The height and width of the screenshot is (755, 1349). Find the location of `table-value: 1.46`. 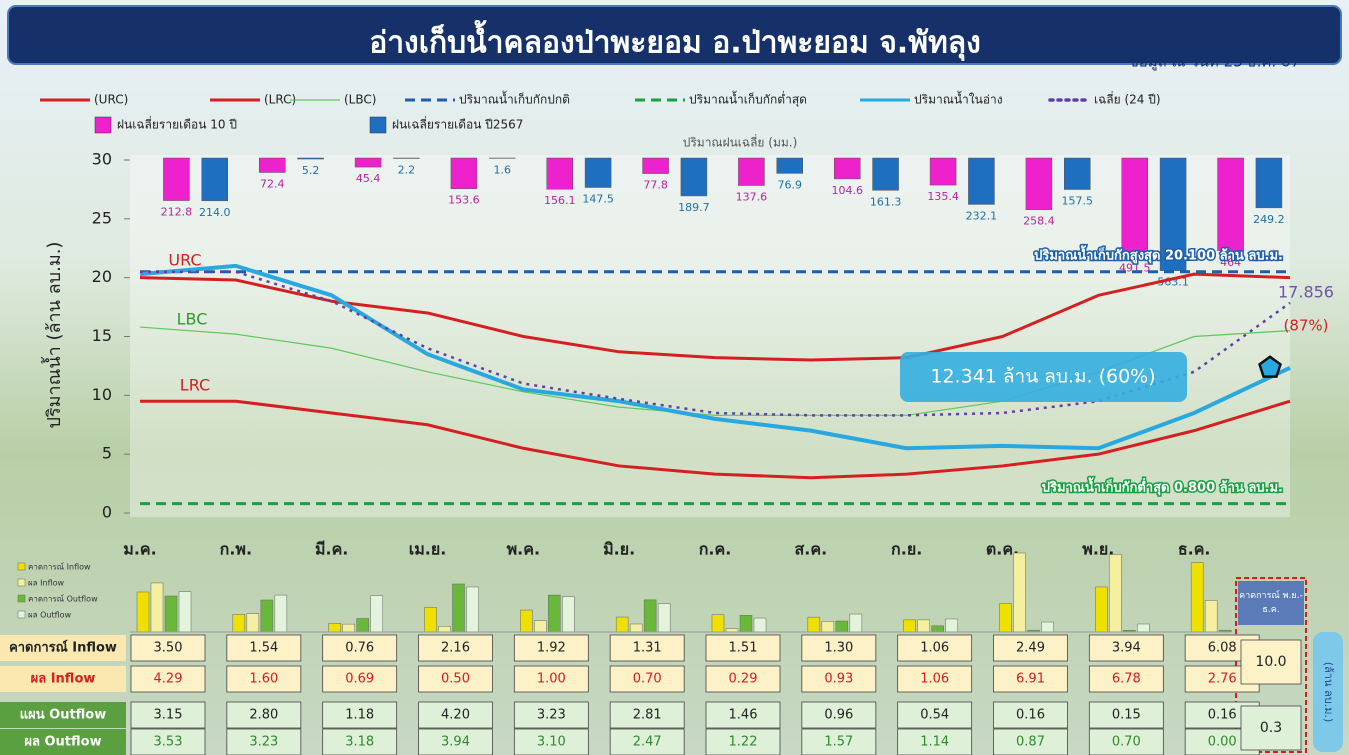

table-value: 1.46 is located at coordinates (743, 715).